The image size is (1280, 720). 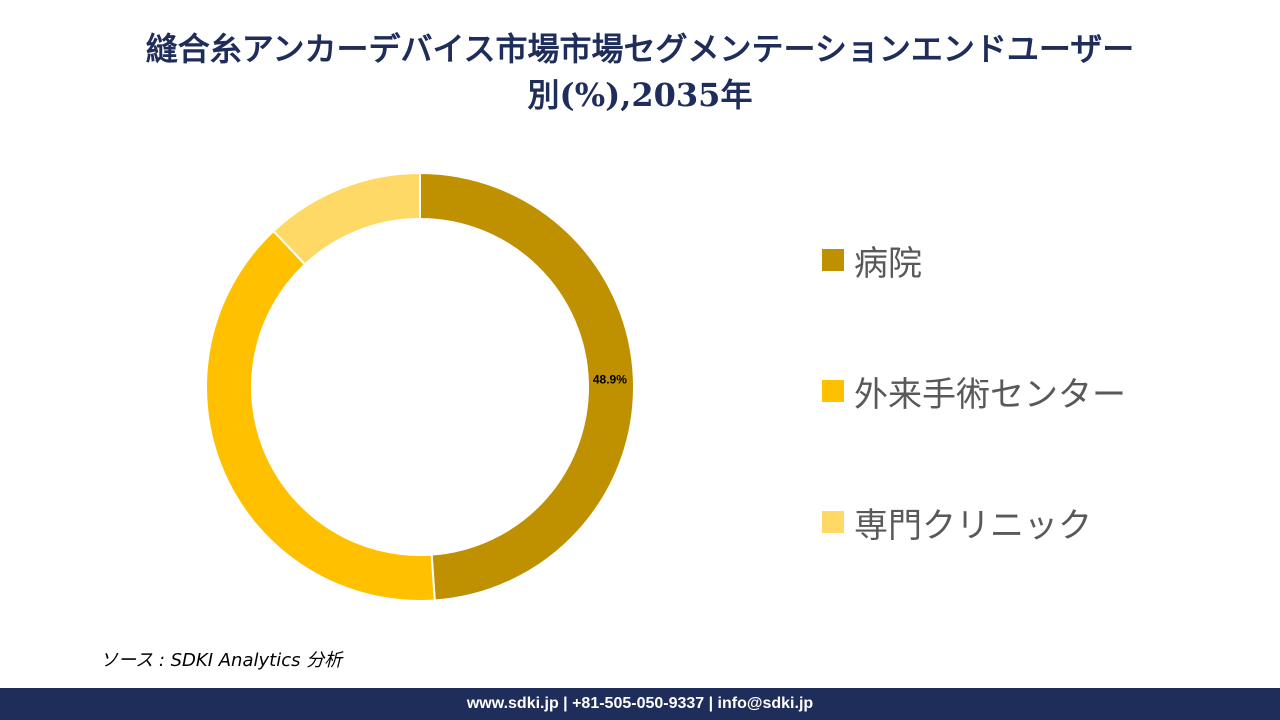 What do you see at coordinates (640, 49) in the screenshot?
I see `chart-title-line-1: 縫合糸アンカーデバイス市場市場セグメンテーションエンドユーザー` at bounding box center [640, 49].